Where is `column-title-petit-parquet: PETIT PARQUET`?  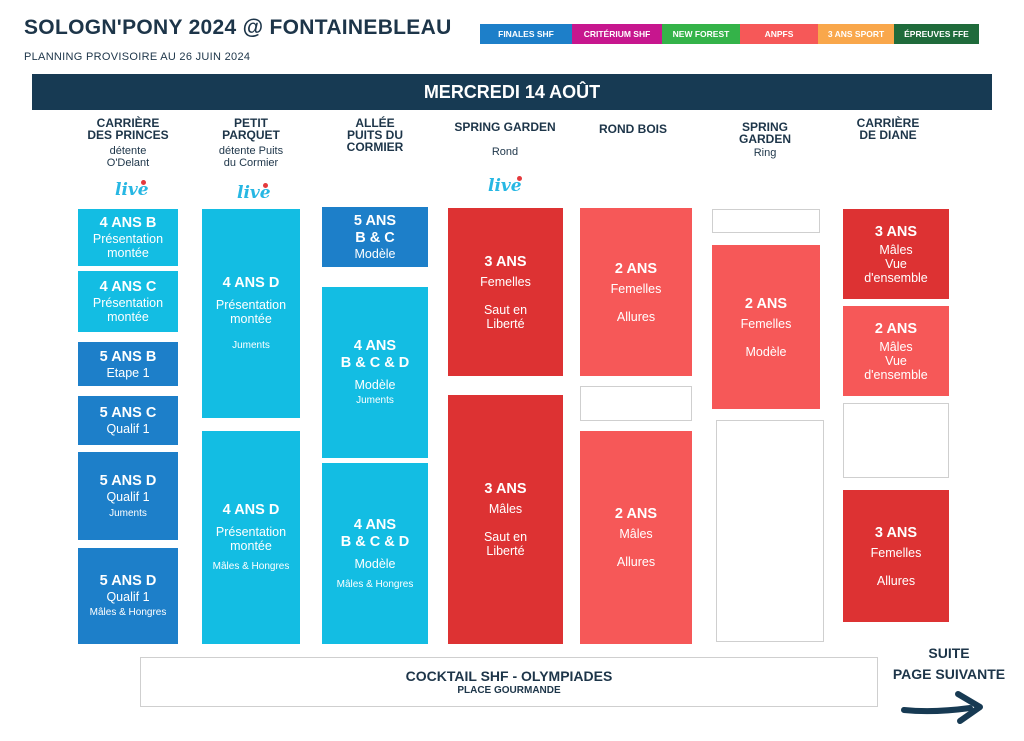
column-title-petit-parquet: PETIT PARQUET is located at coordinates (251, 129).